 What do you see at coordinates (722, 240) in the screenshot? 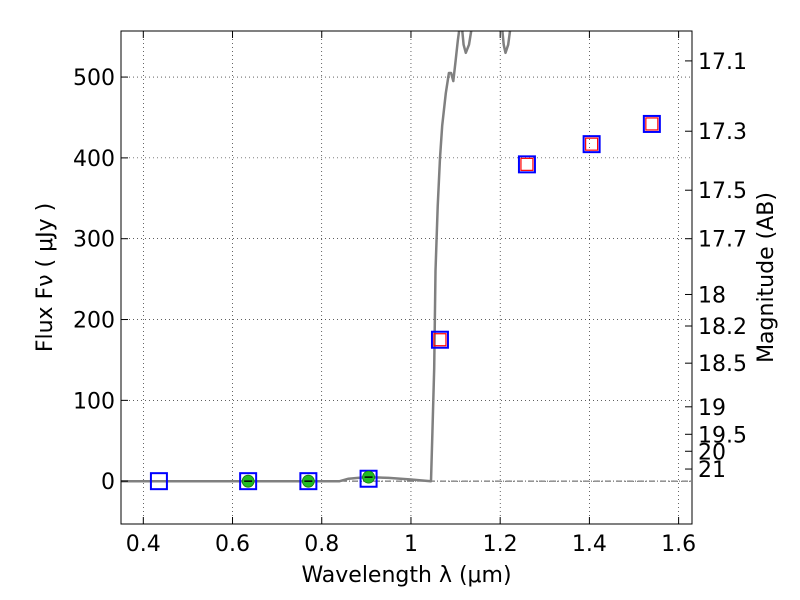
I see `right-tick-label: 17.7` at bounding box center [722, 240].